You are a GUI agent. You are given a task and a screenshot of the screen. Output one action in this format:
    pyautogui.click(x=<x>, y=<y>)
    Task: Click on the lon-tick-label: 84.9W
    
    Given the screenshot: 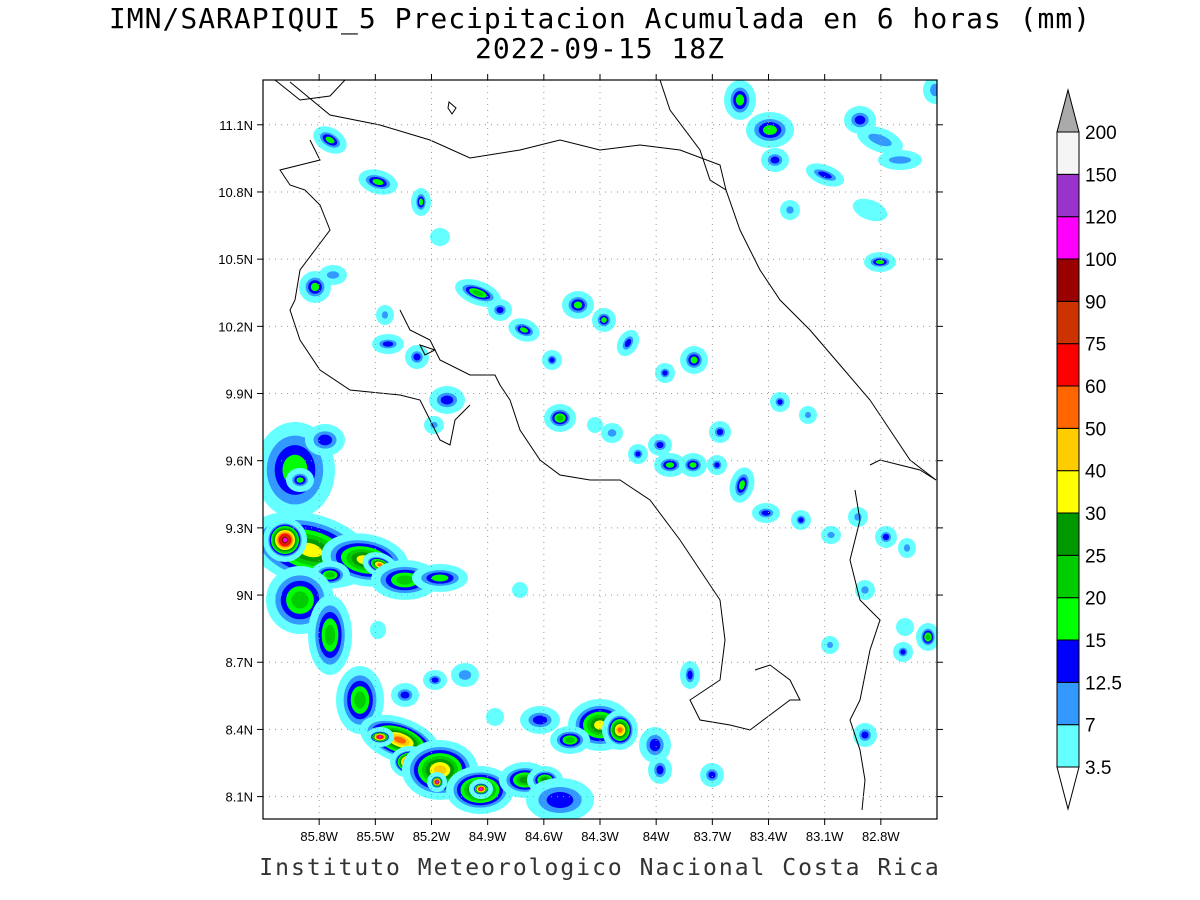 What is the action you would take?
    pyautogui.click(x=488, y=836)
    